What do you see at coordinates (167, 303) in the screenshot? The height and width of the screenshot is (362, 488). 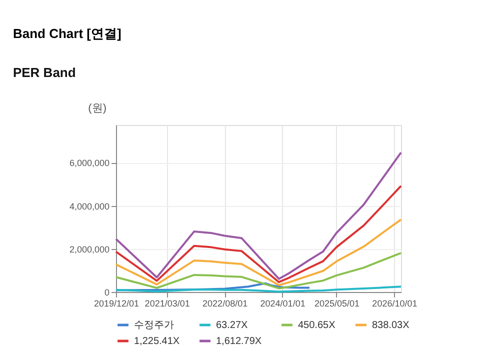 I see `x-tick-label: 2021/03/01` at bounding box center [167, 303].